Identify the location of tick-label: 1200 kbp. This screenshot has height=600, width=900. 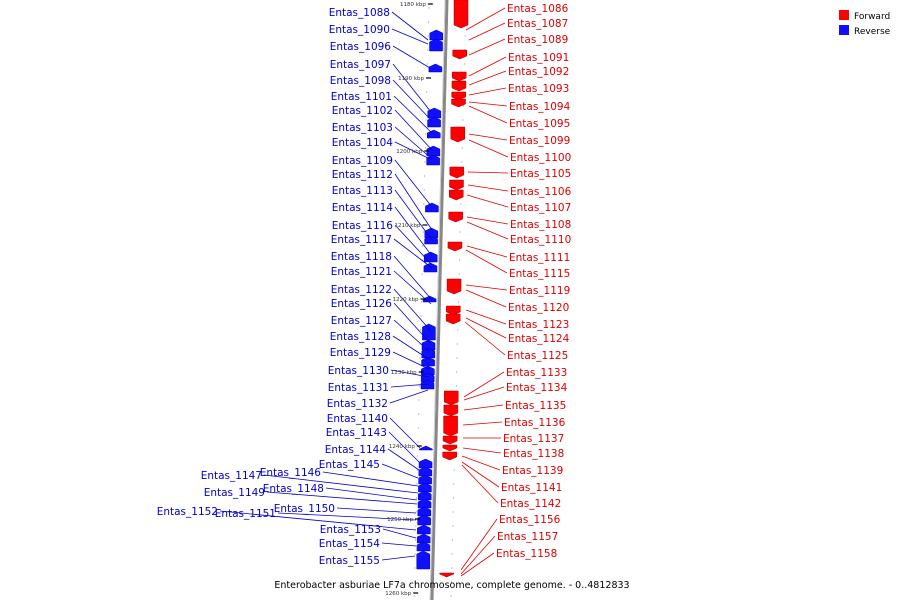
(409, 152).